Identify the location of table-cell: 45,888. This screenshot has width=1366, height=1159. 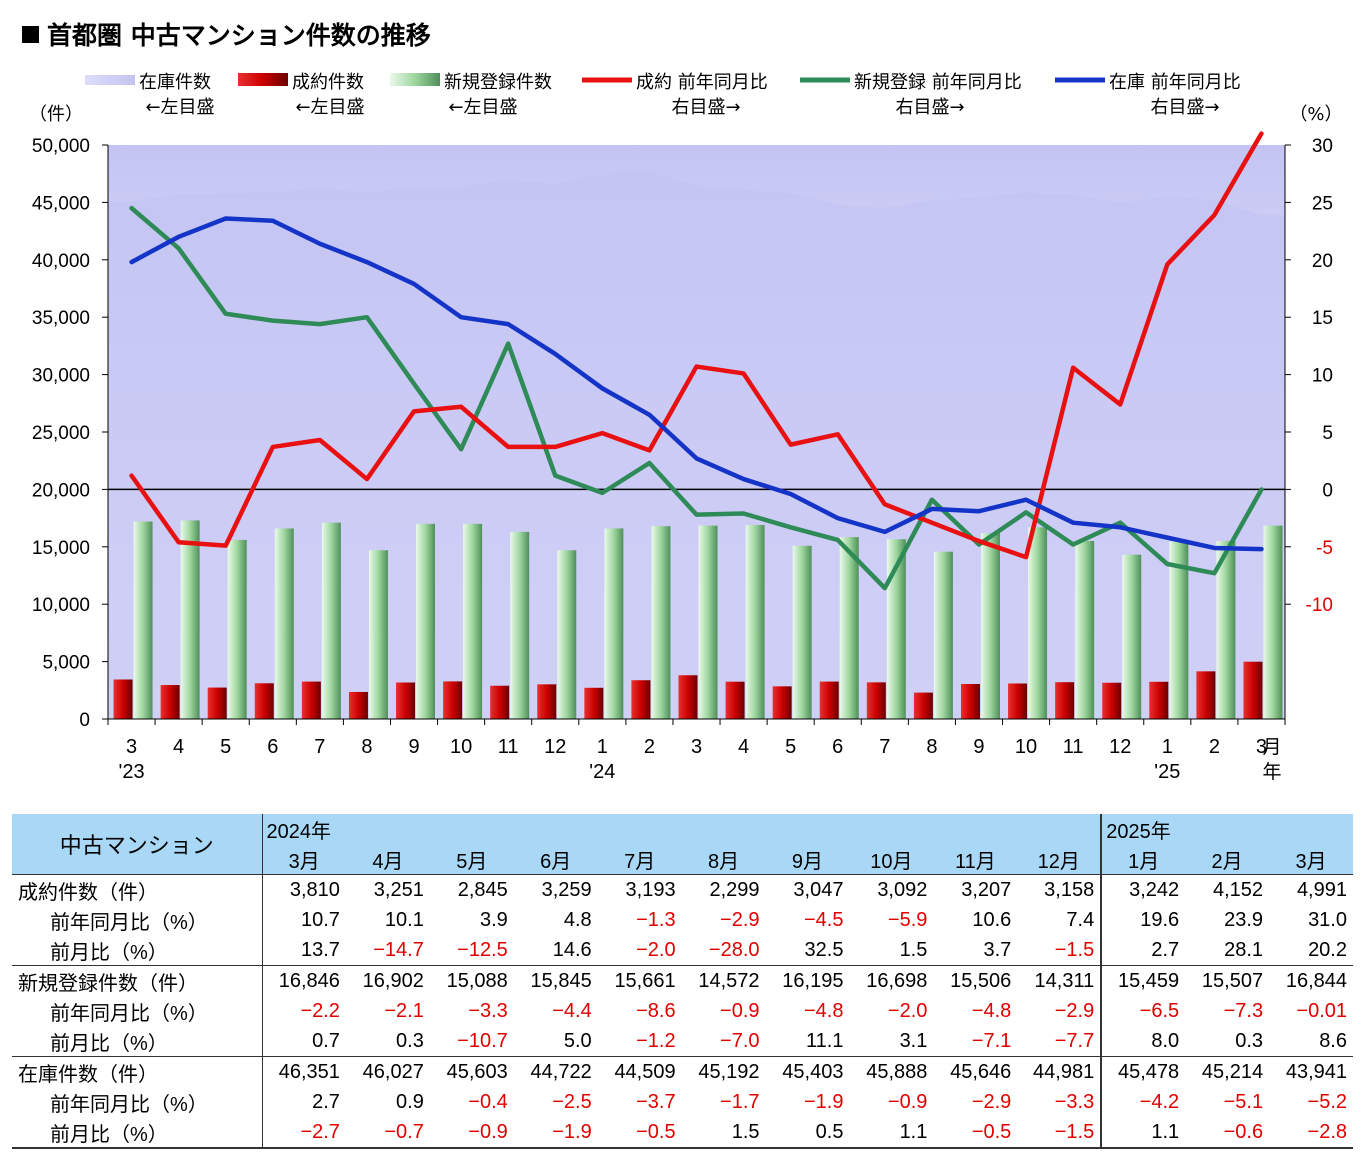
(891, 1071).